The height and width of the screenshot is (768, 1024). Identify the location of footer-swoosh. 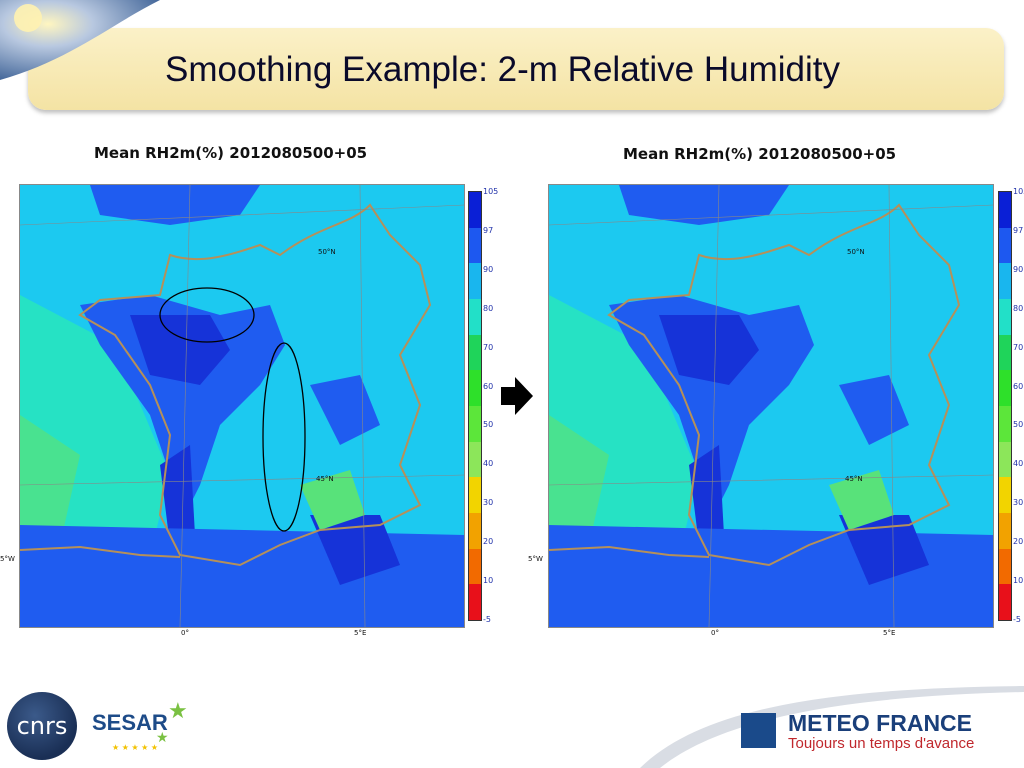
(832, 727).